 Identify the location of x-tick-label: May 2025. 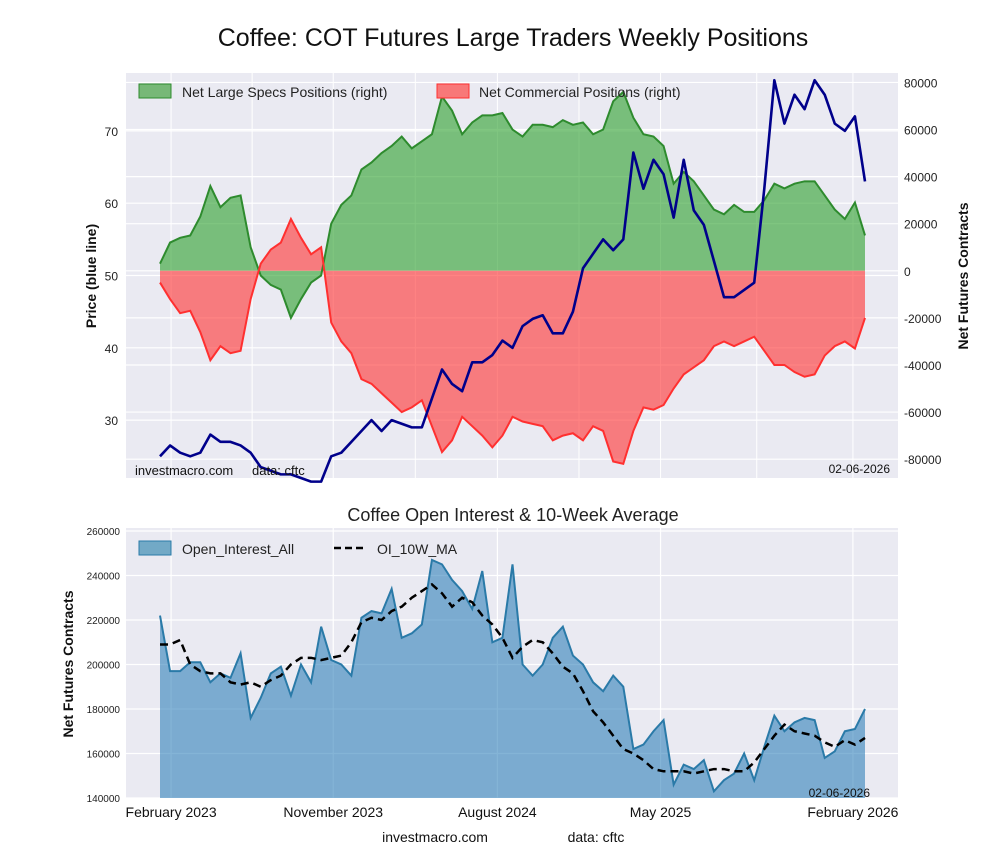
(661, 812).